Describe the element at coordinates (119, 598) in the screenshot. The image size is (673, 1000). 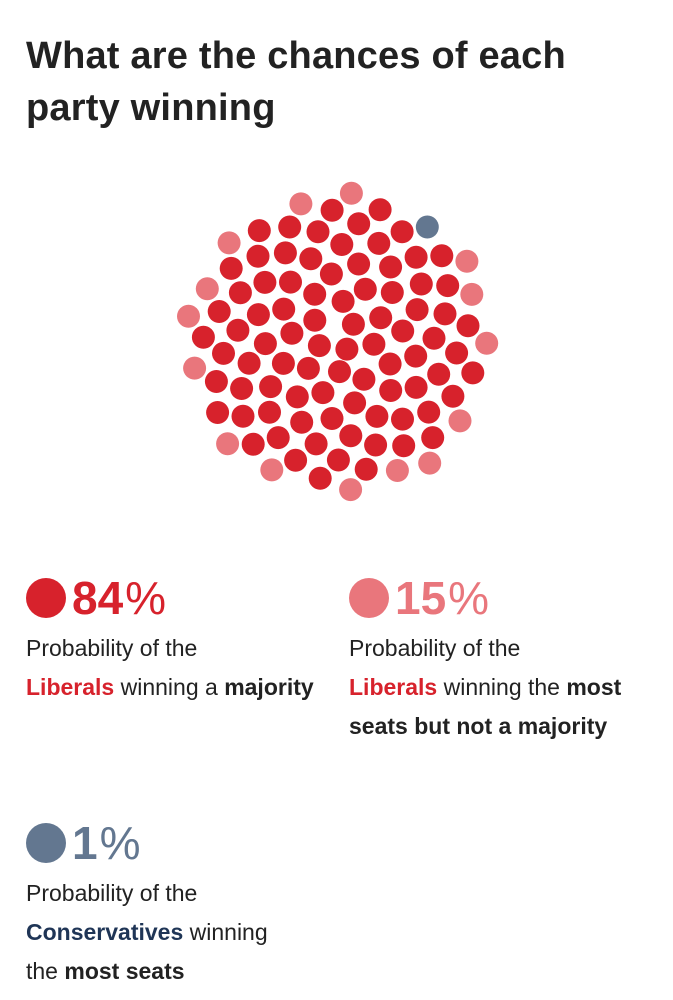
I see `percentage-liberal-majority: 84%` at that location.